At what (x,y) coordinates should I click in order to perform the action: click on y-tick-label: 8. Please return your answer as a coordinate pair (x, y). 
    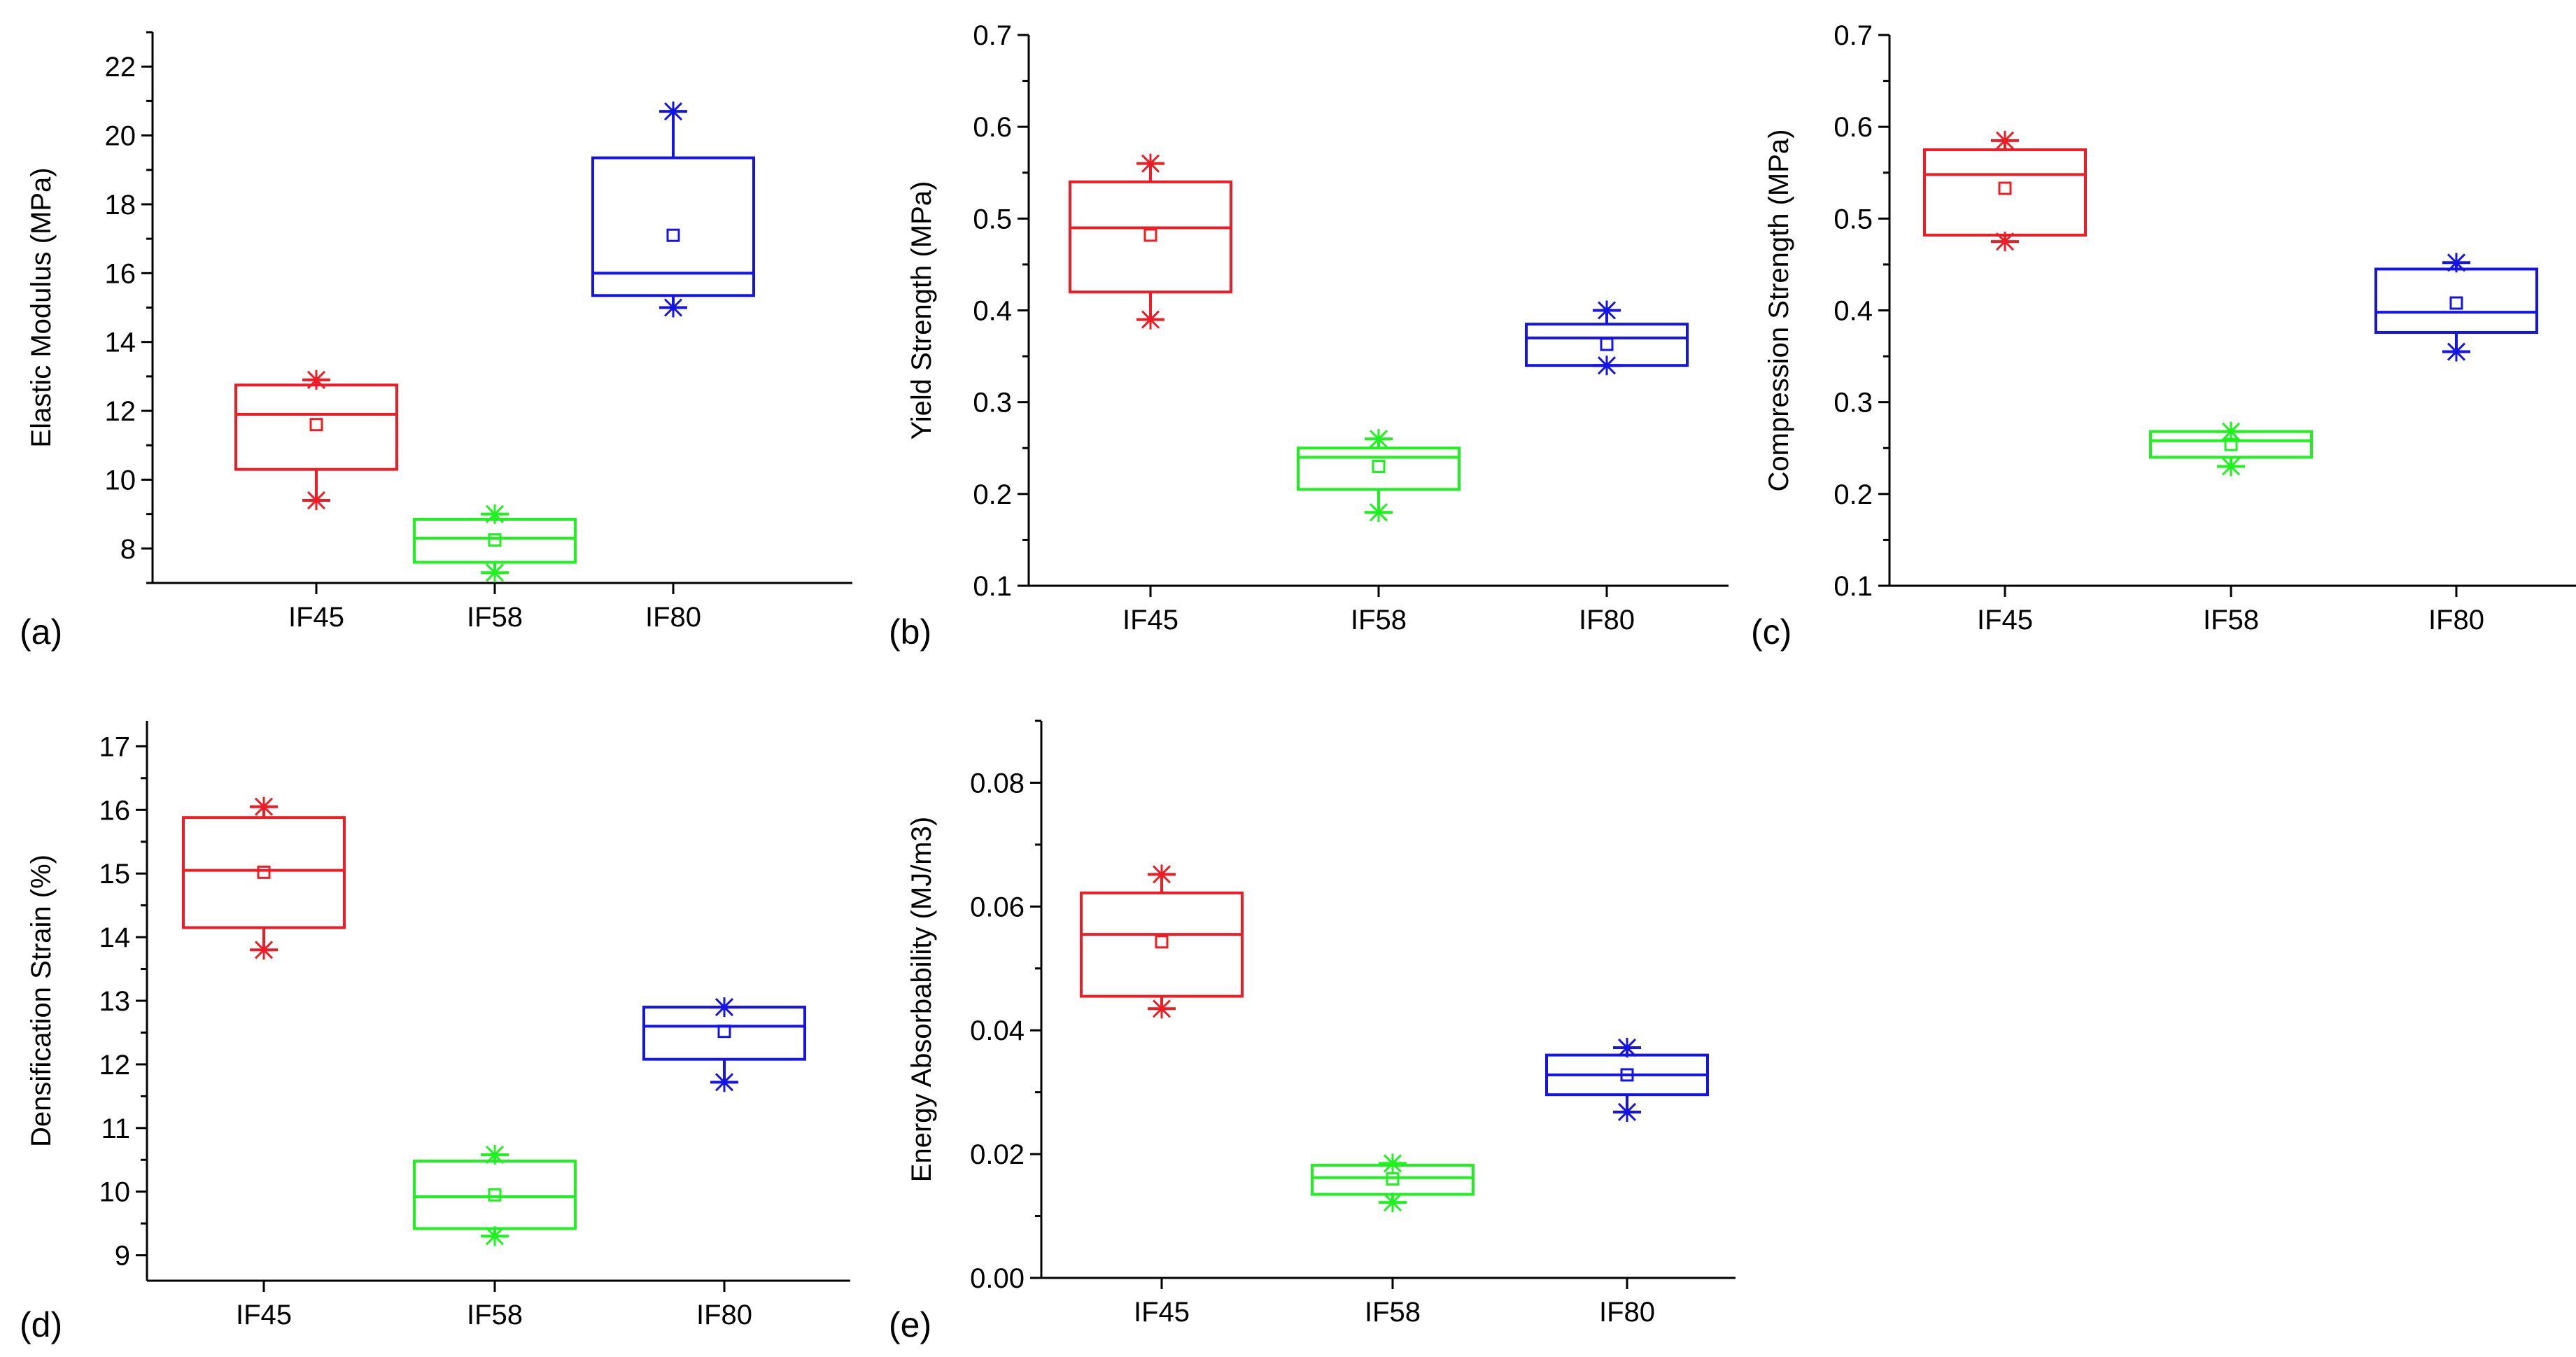
    Looking at the image, I should click on (128, 549).